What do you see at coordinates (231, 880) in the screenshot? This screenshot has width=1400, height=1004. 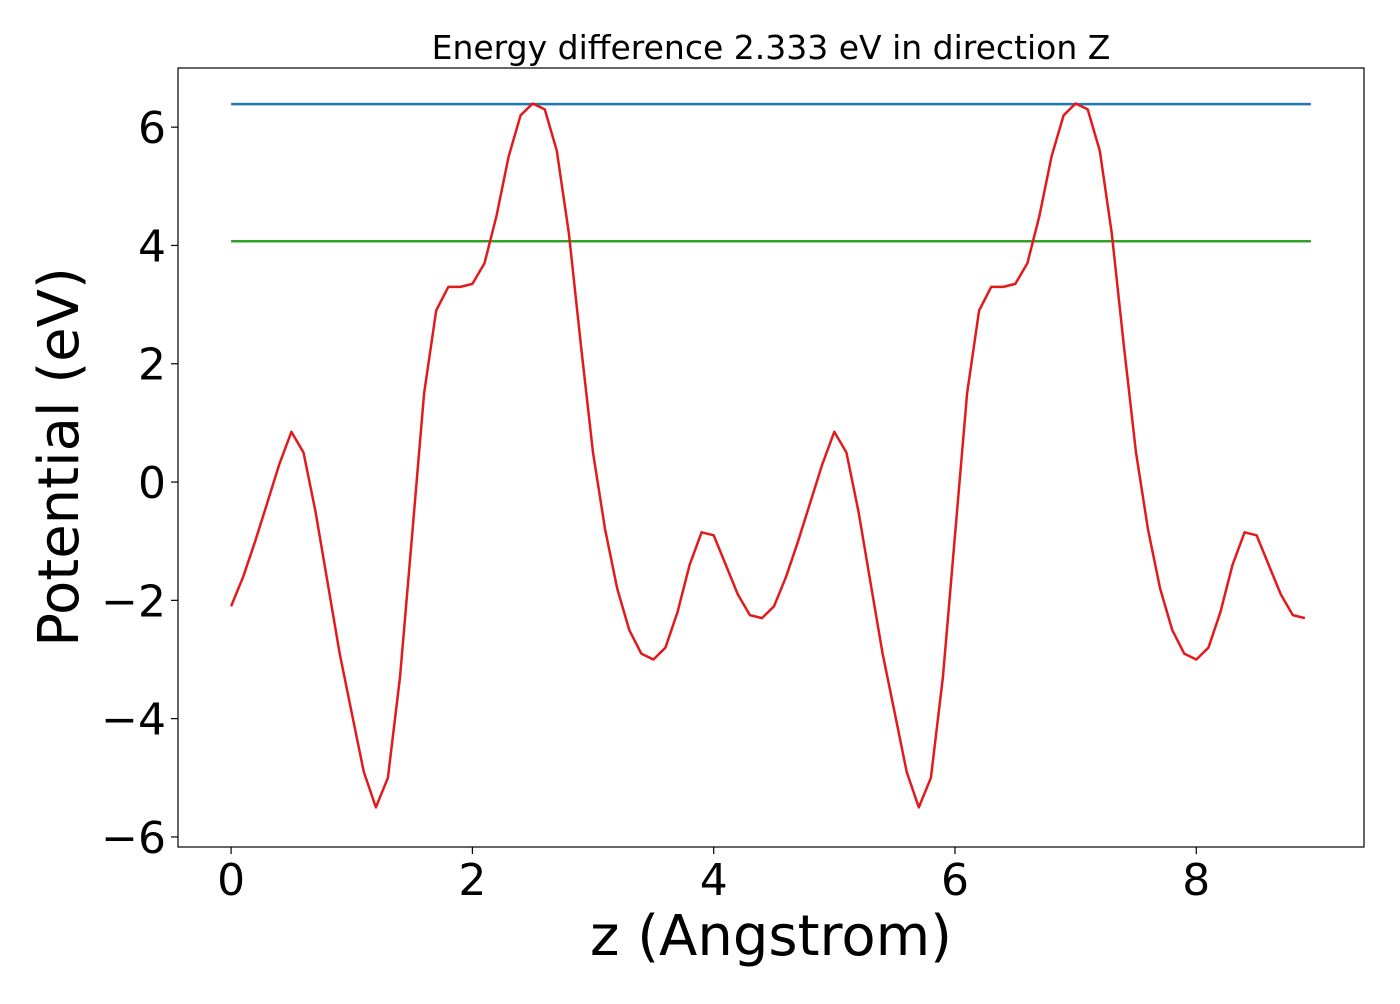 I see `x-tick-label: 0` at bounding box center [231, 880].